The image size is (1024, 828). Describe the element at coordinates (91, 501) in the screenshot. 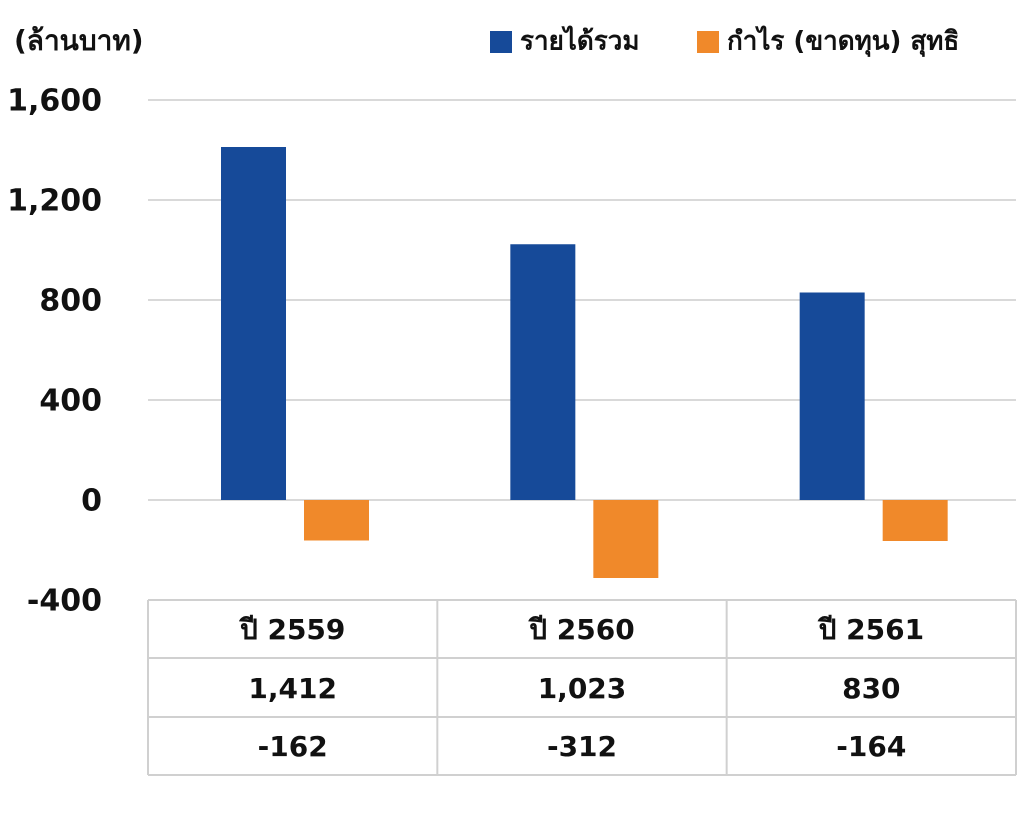

I see `y-tick-label: 0` at that location.